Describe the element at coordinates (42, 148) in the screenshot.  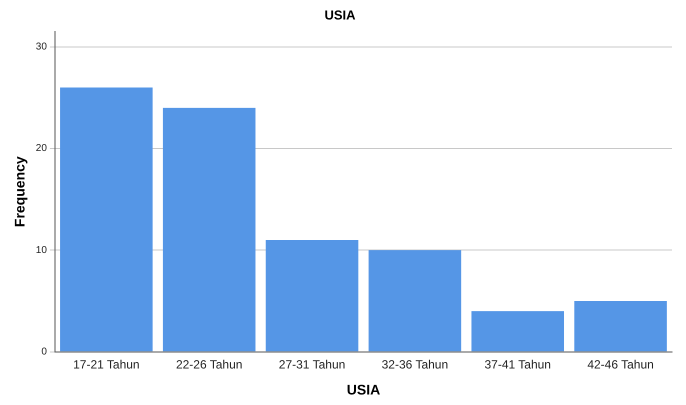
I see `y-tick-label: 20` at that location.